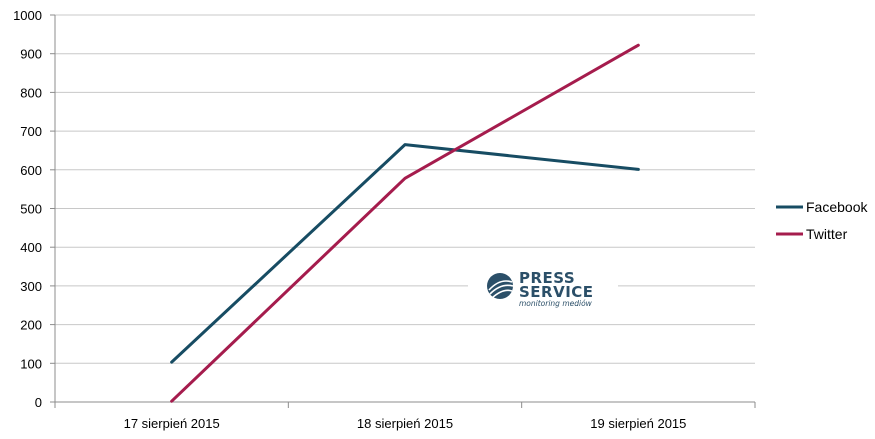  I want to click on logo-title-line2: SERVICE, so click(556, 292).